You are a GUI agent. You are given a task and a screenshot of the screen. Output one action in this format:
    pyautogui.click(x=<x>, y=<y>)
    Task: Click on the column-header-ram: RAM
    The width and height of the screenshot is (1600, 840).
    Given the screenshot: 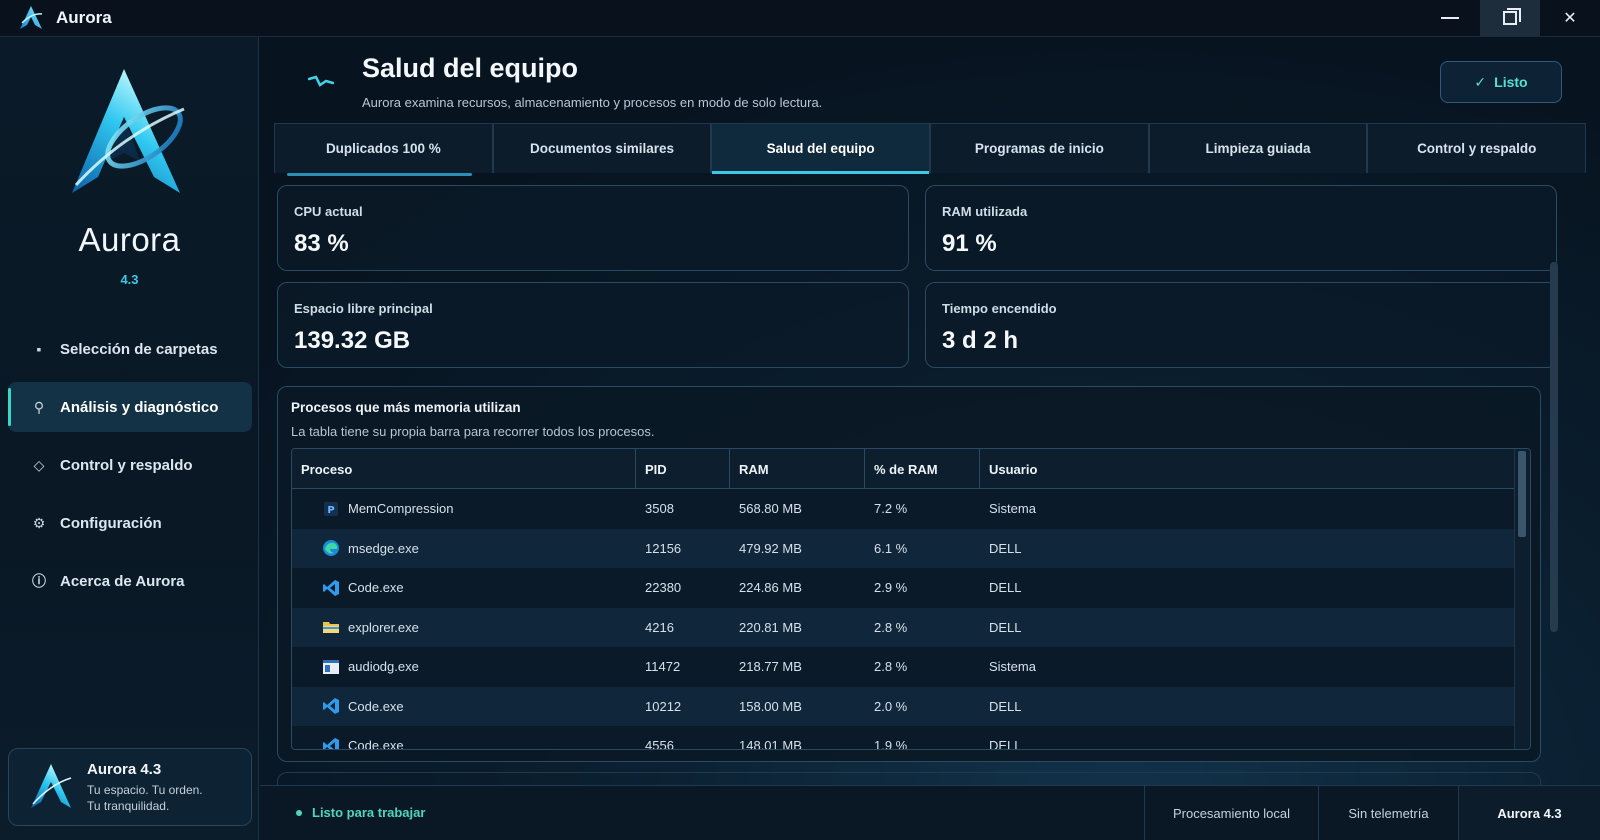 What is the action you would take?
    pyautogui.click(x=797, y=469)
    